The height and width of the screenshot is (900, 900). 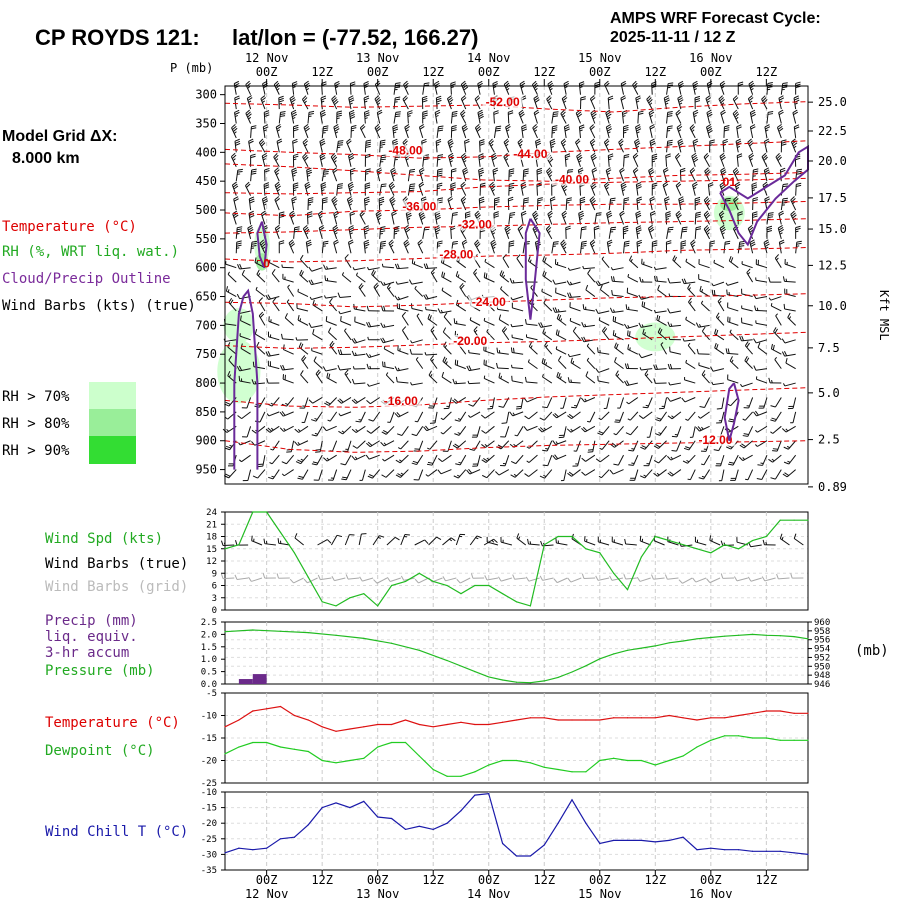 What do you see at coordinates (829, 348) in the screenshot?
I see `height-tick-label: 7.5` at bounding box center [829, 348].